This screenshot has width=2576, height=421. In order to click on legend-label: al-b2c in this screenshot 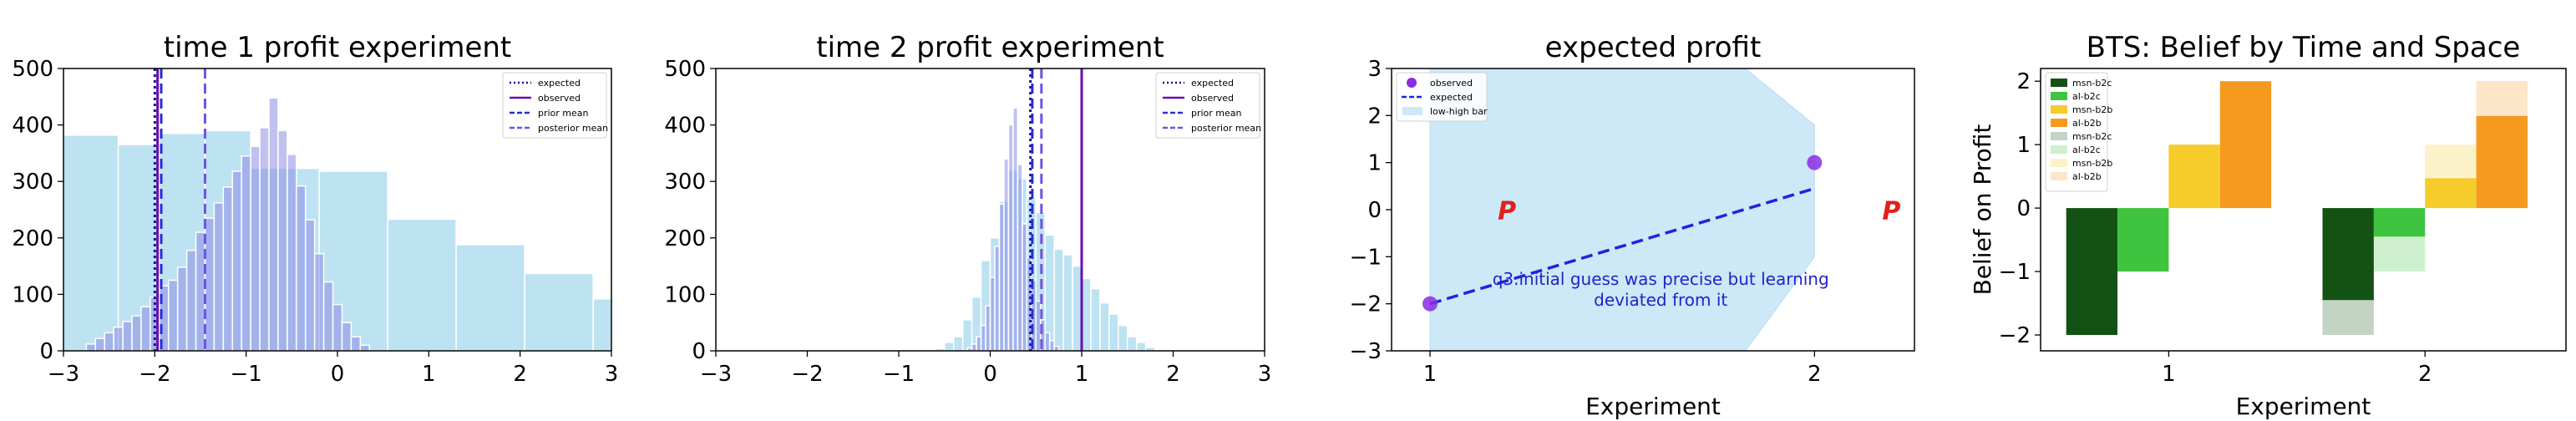, I will do `click(2086, 150)`.